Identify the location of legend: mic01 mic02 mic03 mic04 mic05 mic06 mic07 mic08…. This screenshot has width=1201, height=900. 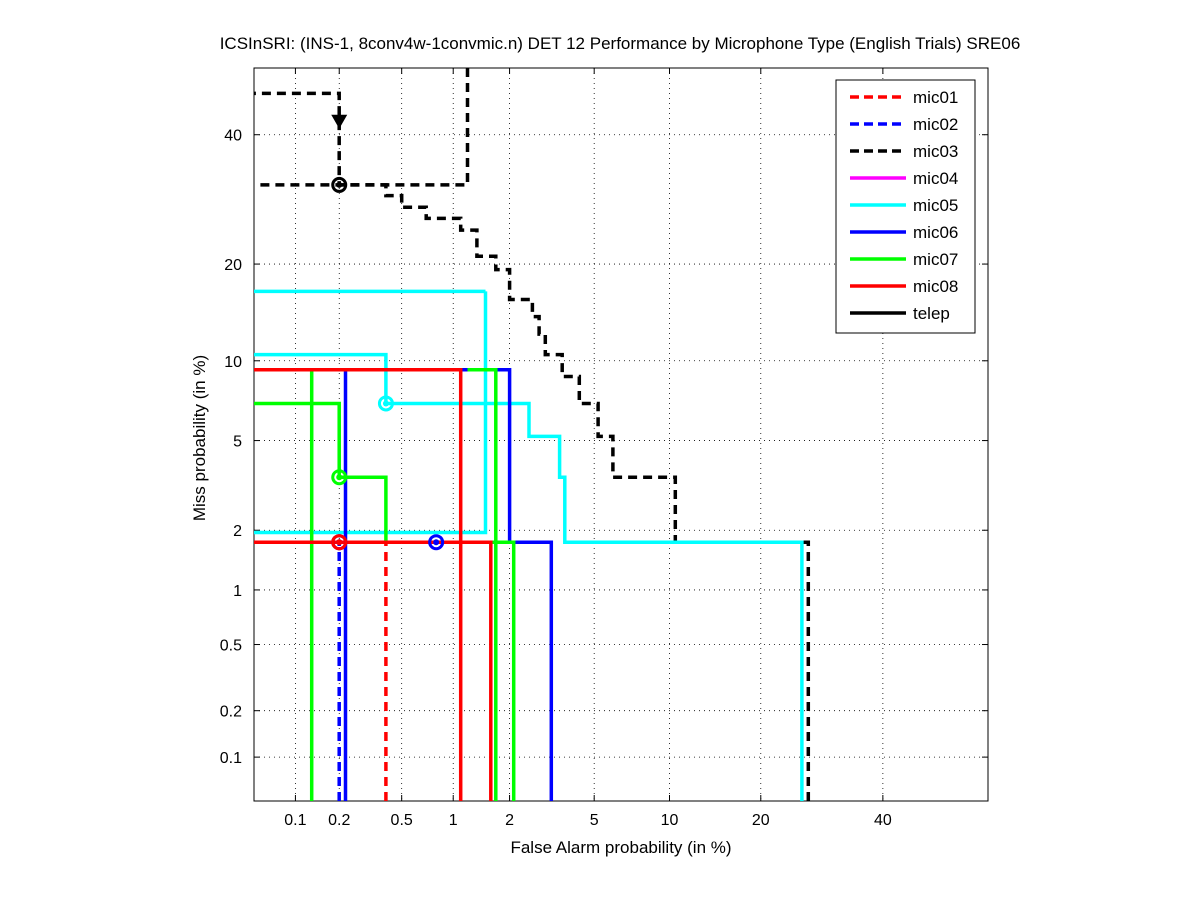
(905, 206).